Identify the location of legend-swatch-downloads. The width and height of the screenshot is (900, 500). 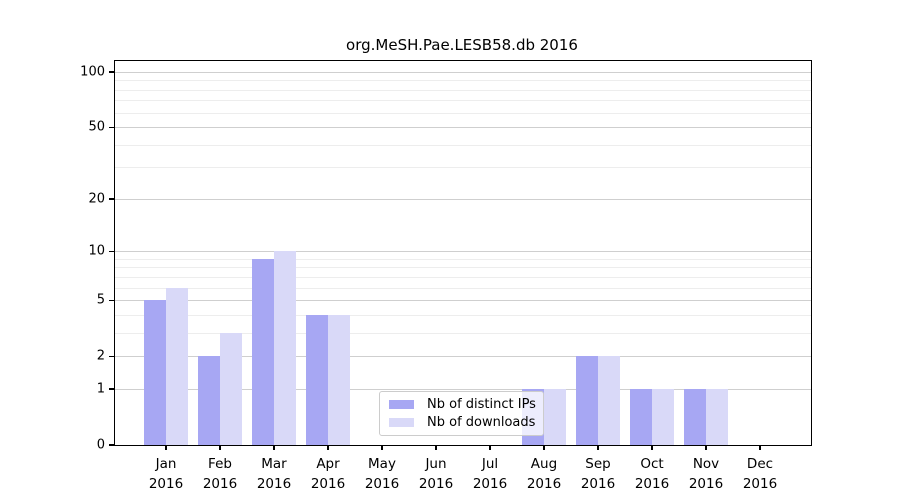
(401, 422).